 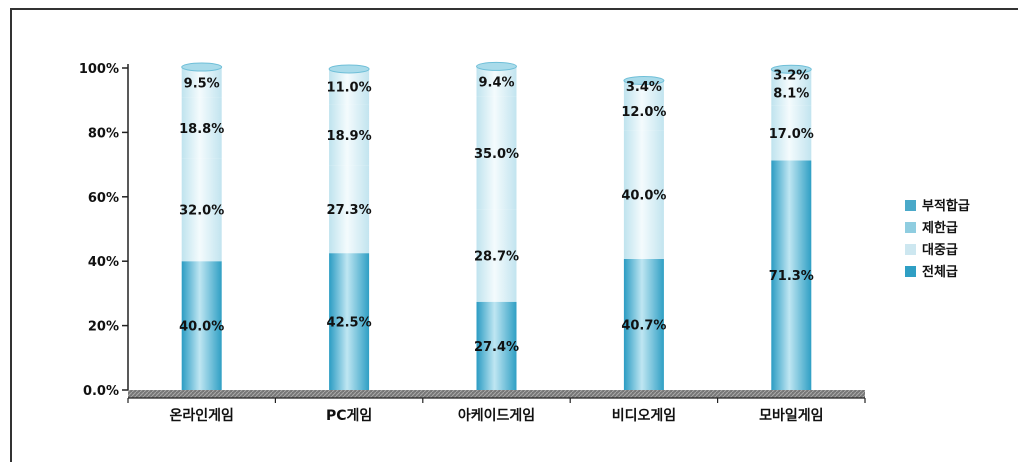 I want to click on data-label: 8.1%, so click(x=791, y=94).